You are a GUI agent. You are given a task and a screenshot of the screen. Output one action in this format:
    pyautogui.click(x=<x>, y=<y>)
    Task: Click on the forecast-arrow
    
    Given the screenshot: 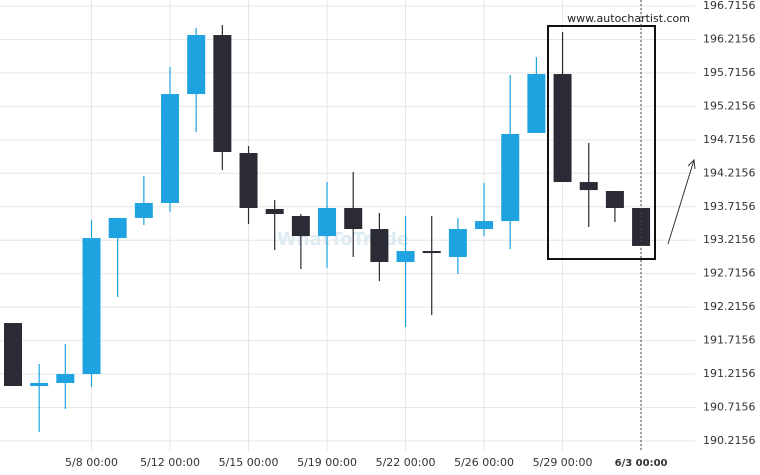 What is the action you would take?
    pyautogui.click(x=681, y=202)
    